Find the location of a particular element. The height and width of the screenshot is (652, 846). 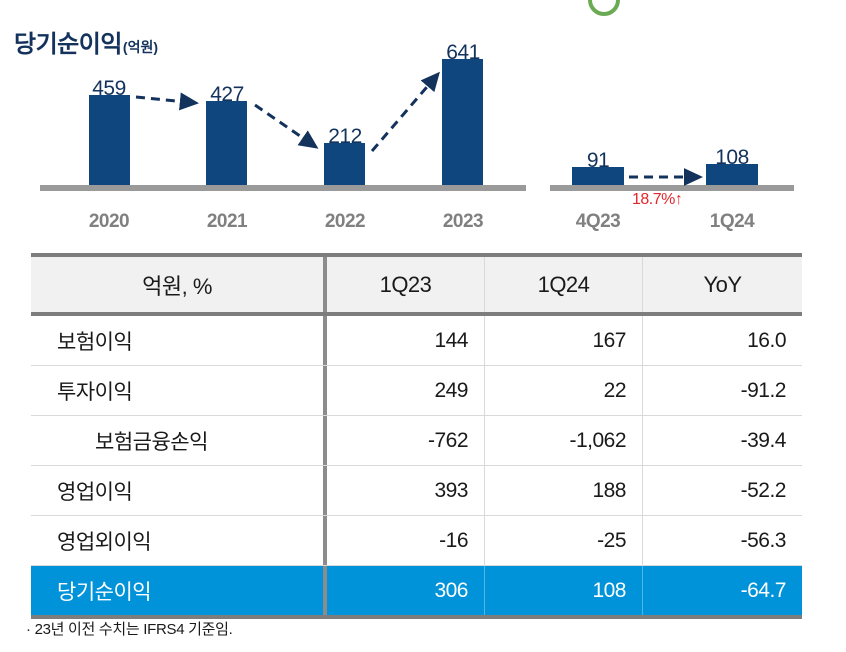

category-label-2023: 2023 is located at coordinates (463, 221).